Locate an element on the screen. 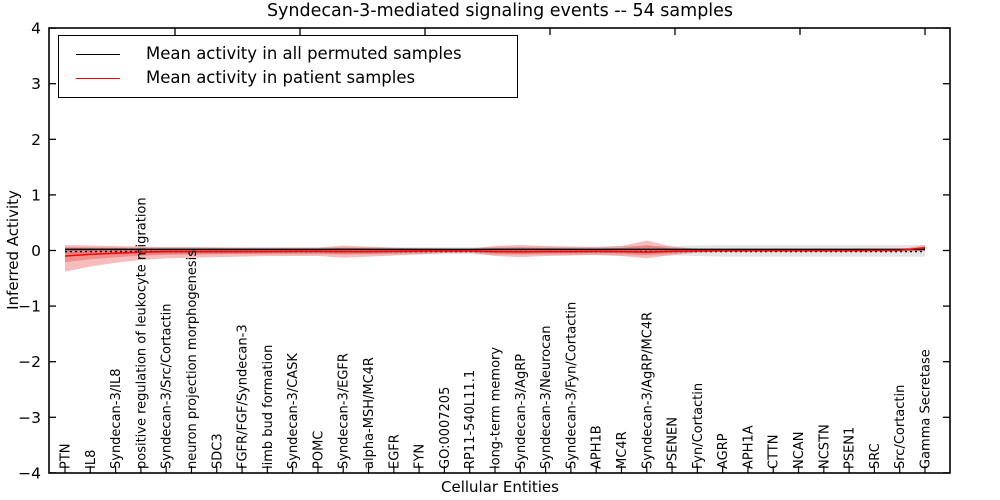 Image resolution: width=1000 pixels, height=500 pixels. x-tick-label: Syndecan-3/IL8 is located at coordinates (116, 419).